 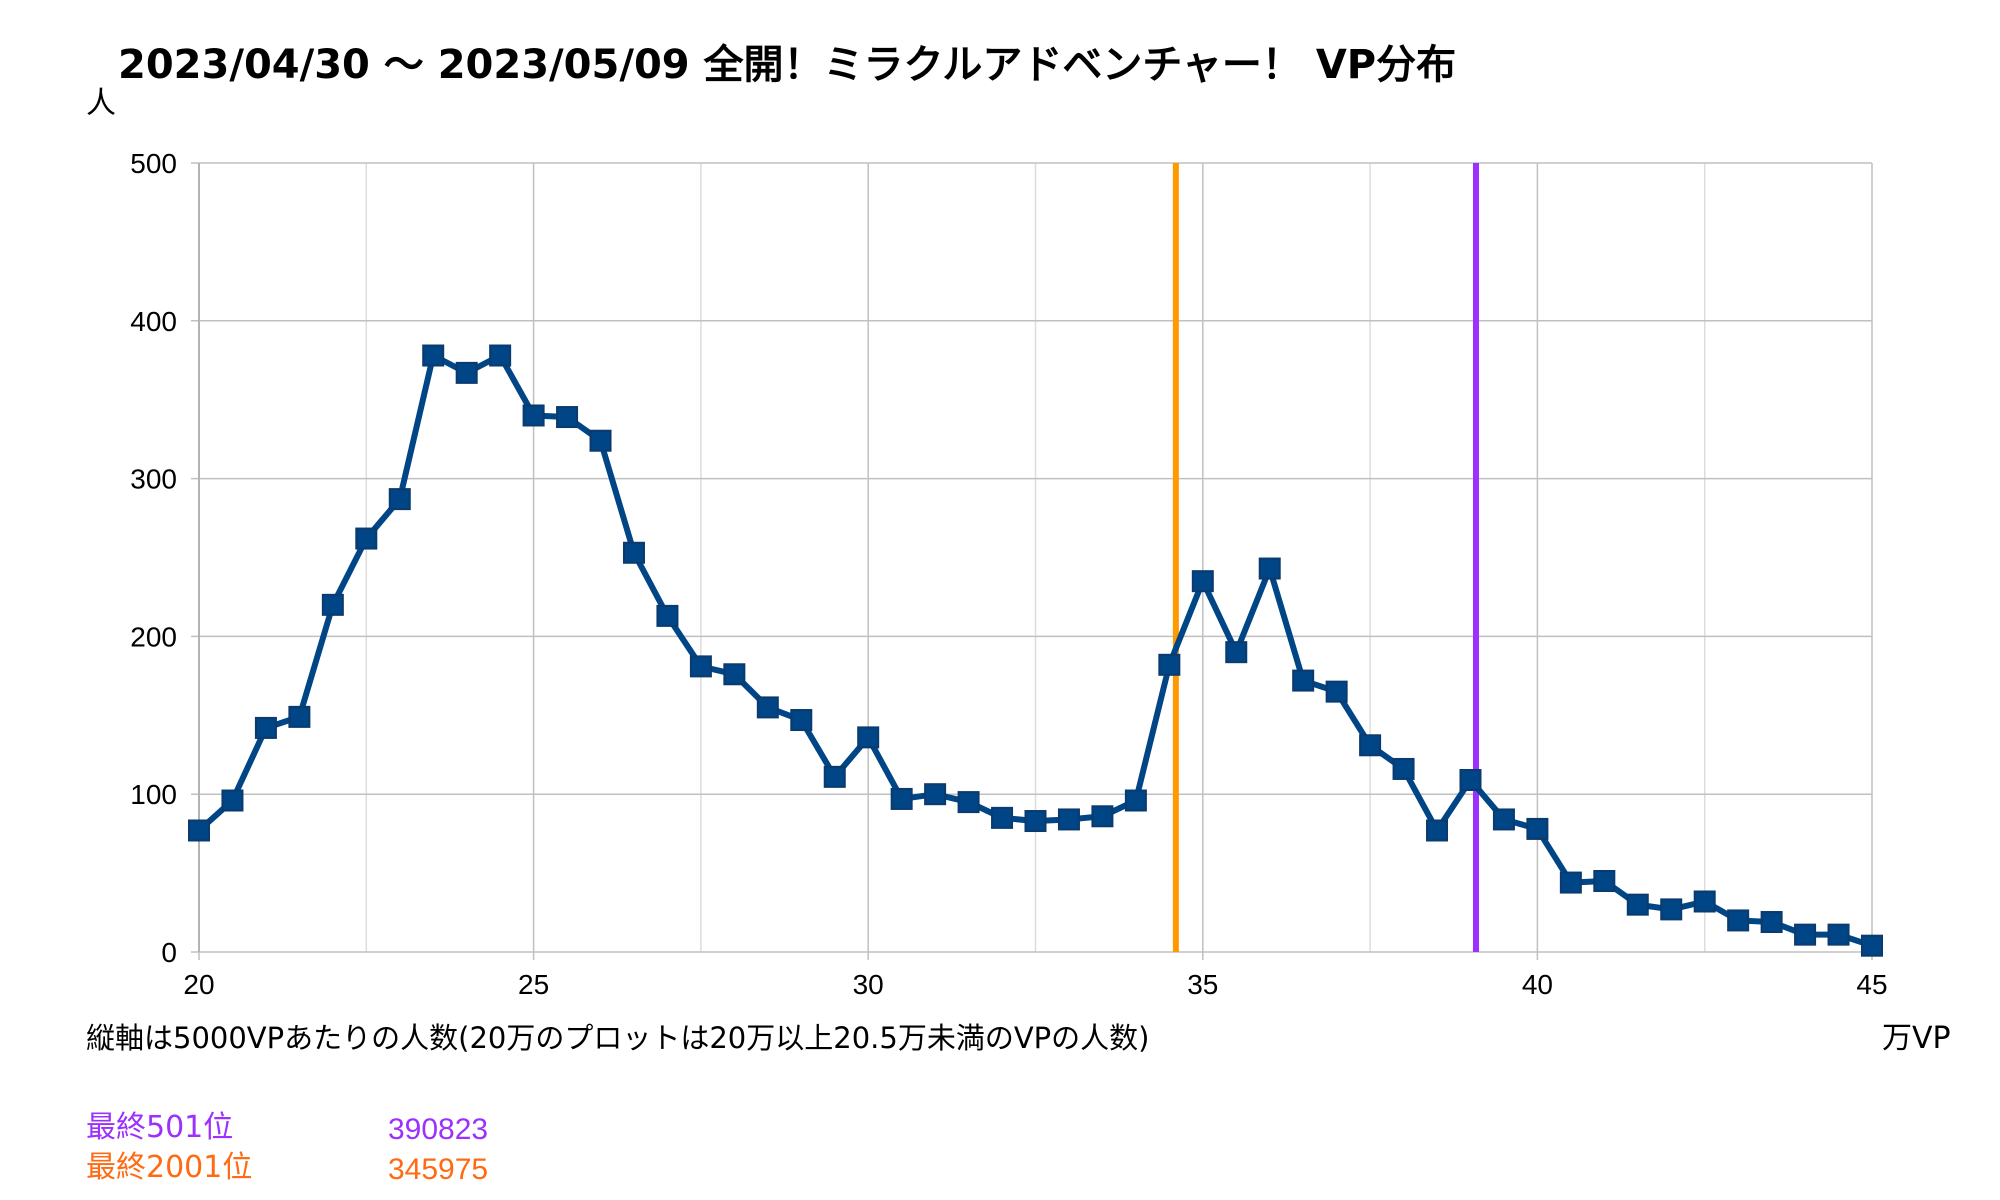 I want to click on y-tick-label: 100, so click(x=153, y=794).